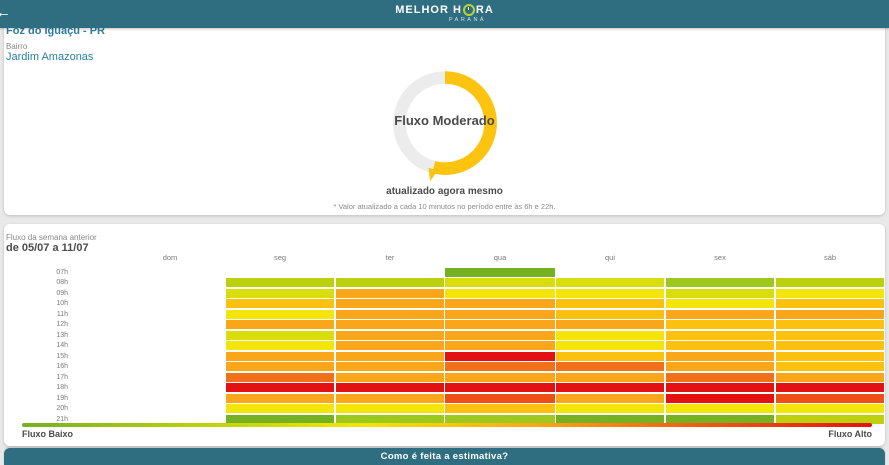 The height and width of the screenshot is (465, 889). I want to click on city-link: Foz do Iguaçu - PR, so click(55, 31).